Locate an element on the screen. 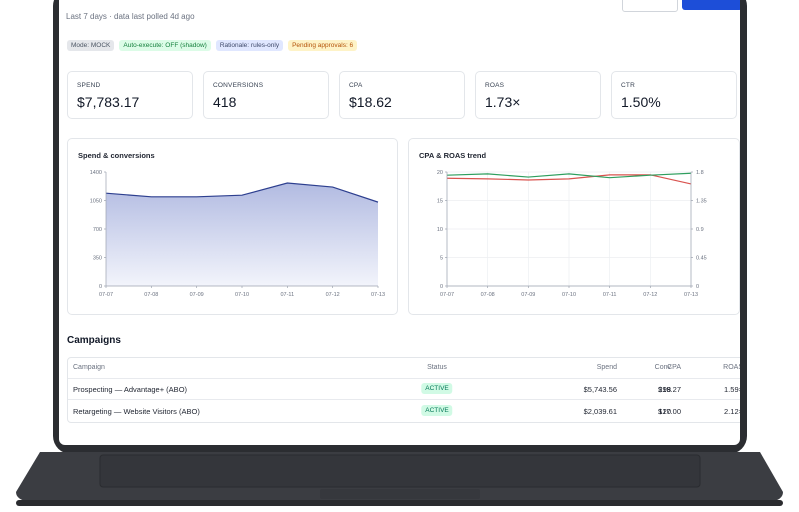 This screenshot has width=799, height=512. column-header: Campaign is located at coordinates (89, 367).